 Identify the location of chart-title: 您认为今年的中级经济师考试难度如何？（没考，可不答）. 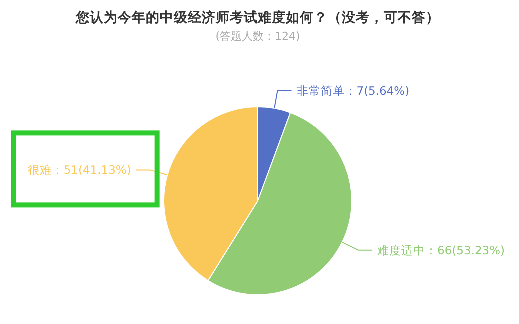
(257, 17).